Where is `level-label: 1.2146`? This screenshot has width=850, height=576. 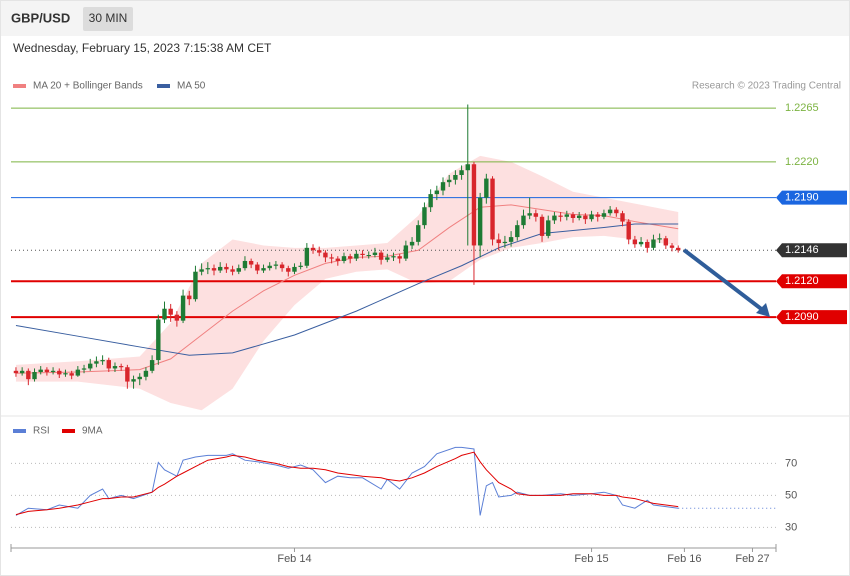
level-label: 1.2146 is located at coordinates (802, 250).